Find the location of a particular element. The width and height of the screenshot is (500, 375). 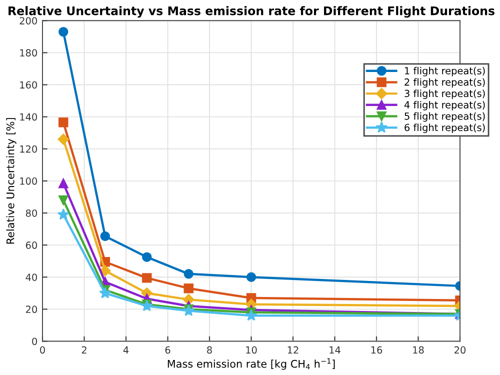

x-tick-label: 6 is located at coordinates (167, 350).